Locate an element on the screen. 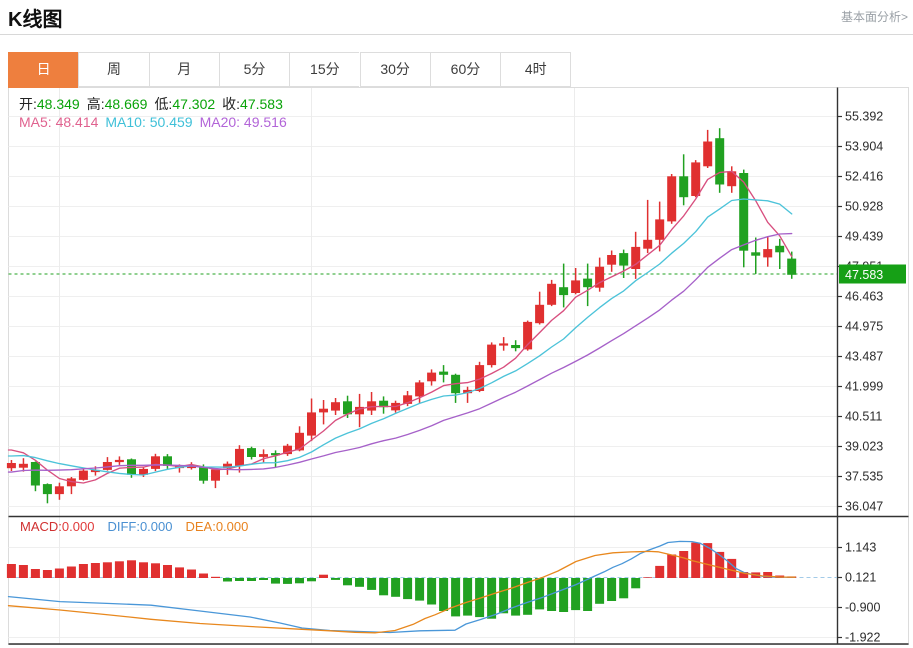 The height and width of the screenshot is (648, 913). svg-text: 40.511 is located at coordinates (863, 417).